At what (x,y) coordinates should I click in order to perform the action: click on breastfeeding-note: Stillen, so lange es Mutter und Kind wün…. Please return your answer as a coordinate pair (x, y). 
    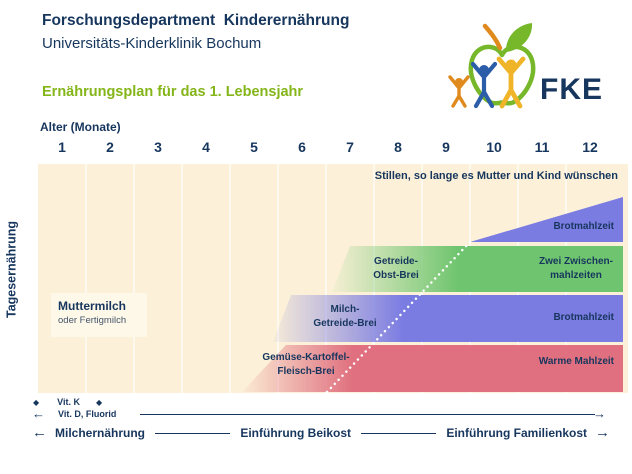
    Looking at the image, I should click on (496, 176).